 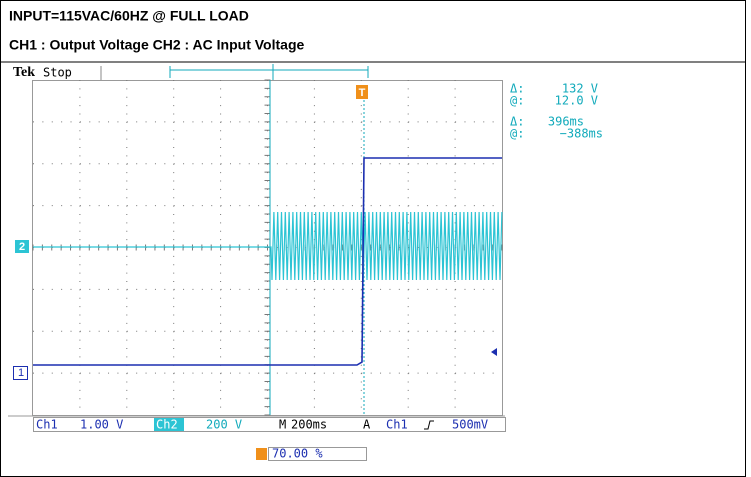 I want to click on title: INPUT=115VAC/60HZ @ FULL LOAD, so click(x=129, y=16).